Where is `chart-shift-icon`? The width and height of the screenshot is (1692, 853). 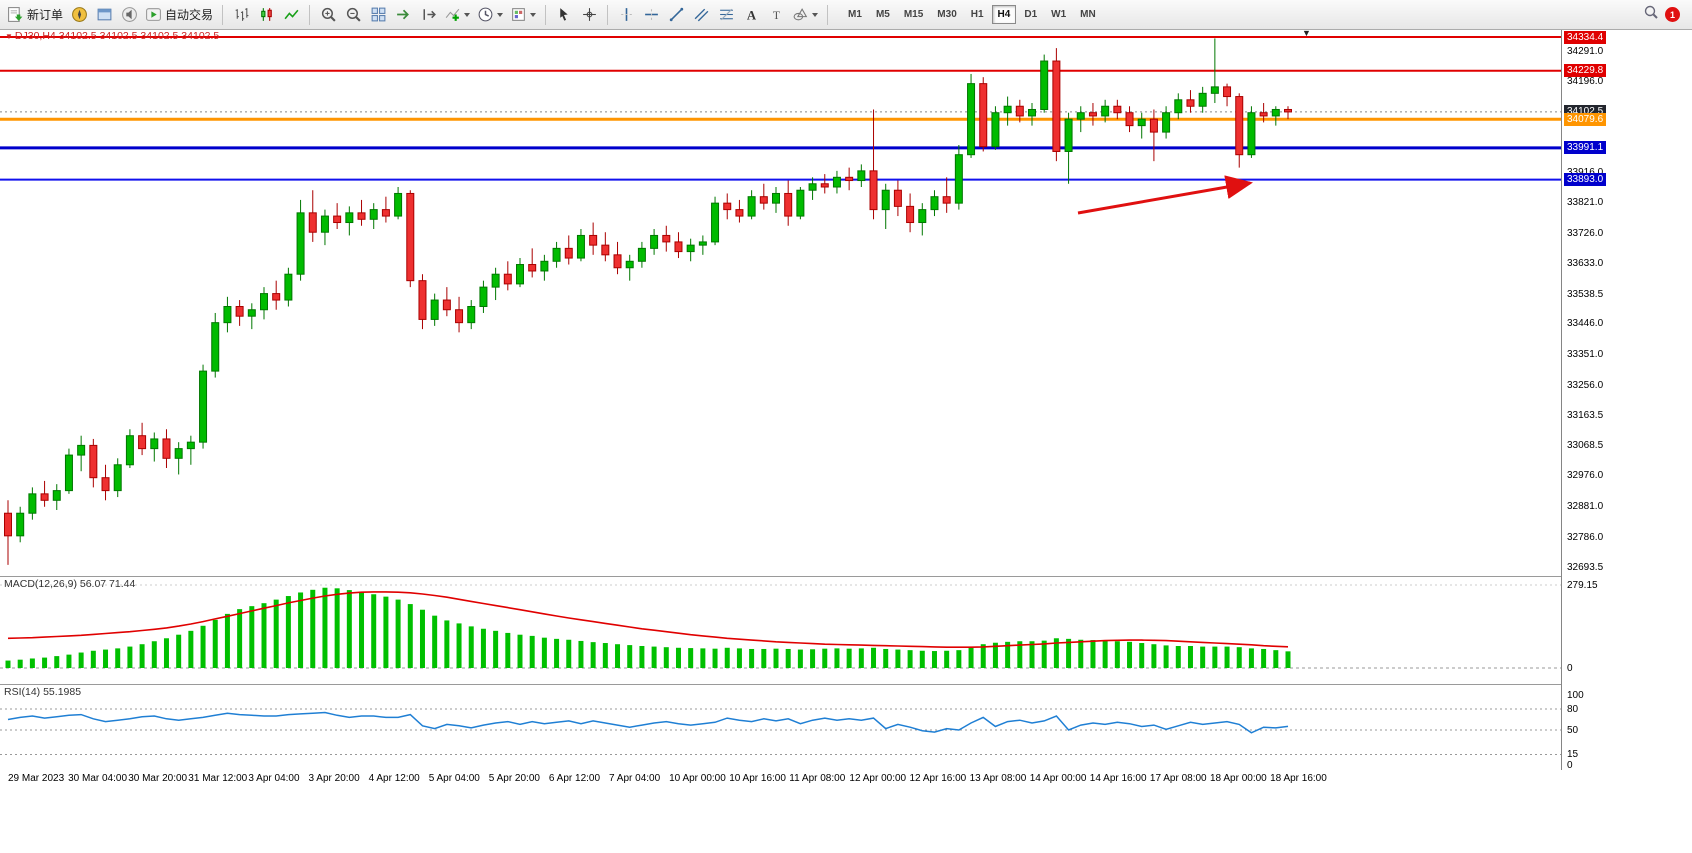 chart-shift-icon is located at coordinates (428, 14).